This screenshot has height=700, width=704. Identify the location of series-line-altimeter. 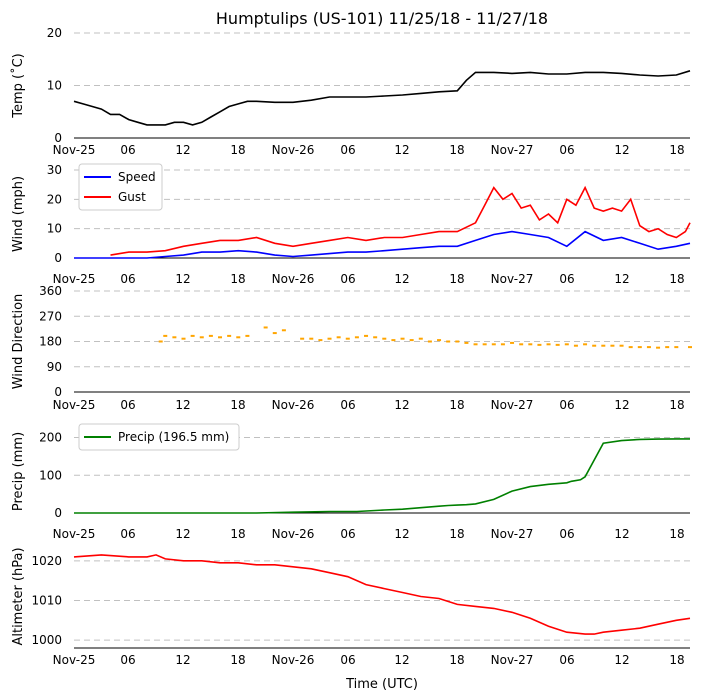
(382, 594).